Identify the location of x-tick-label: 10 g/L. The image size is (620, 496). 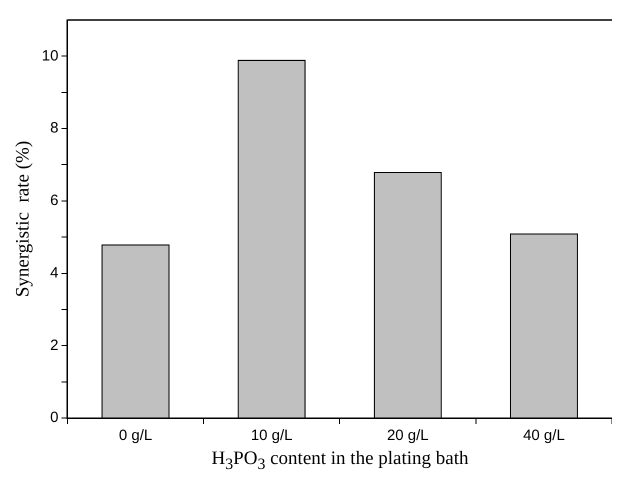
(271, 435).